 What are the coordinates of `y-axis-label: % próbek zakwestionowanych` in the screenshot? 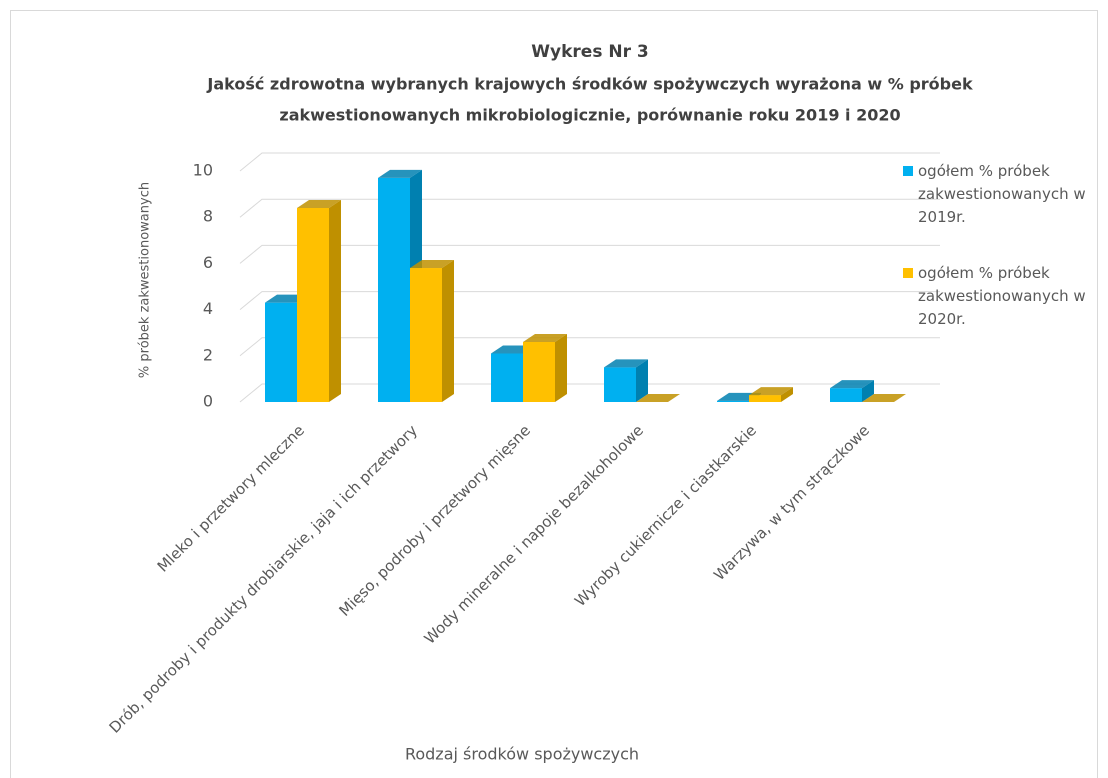 It's located at (145, 280).